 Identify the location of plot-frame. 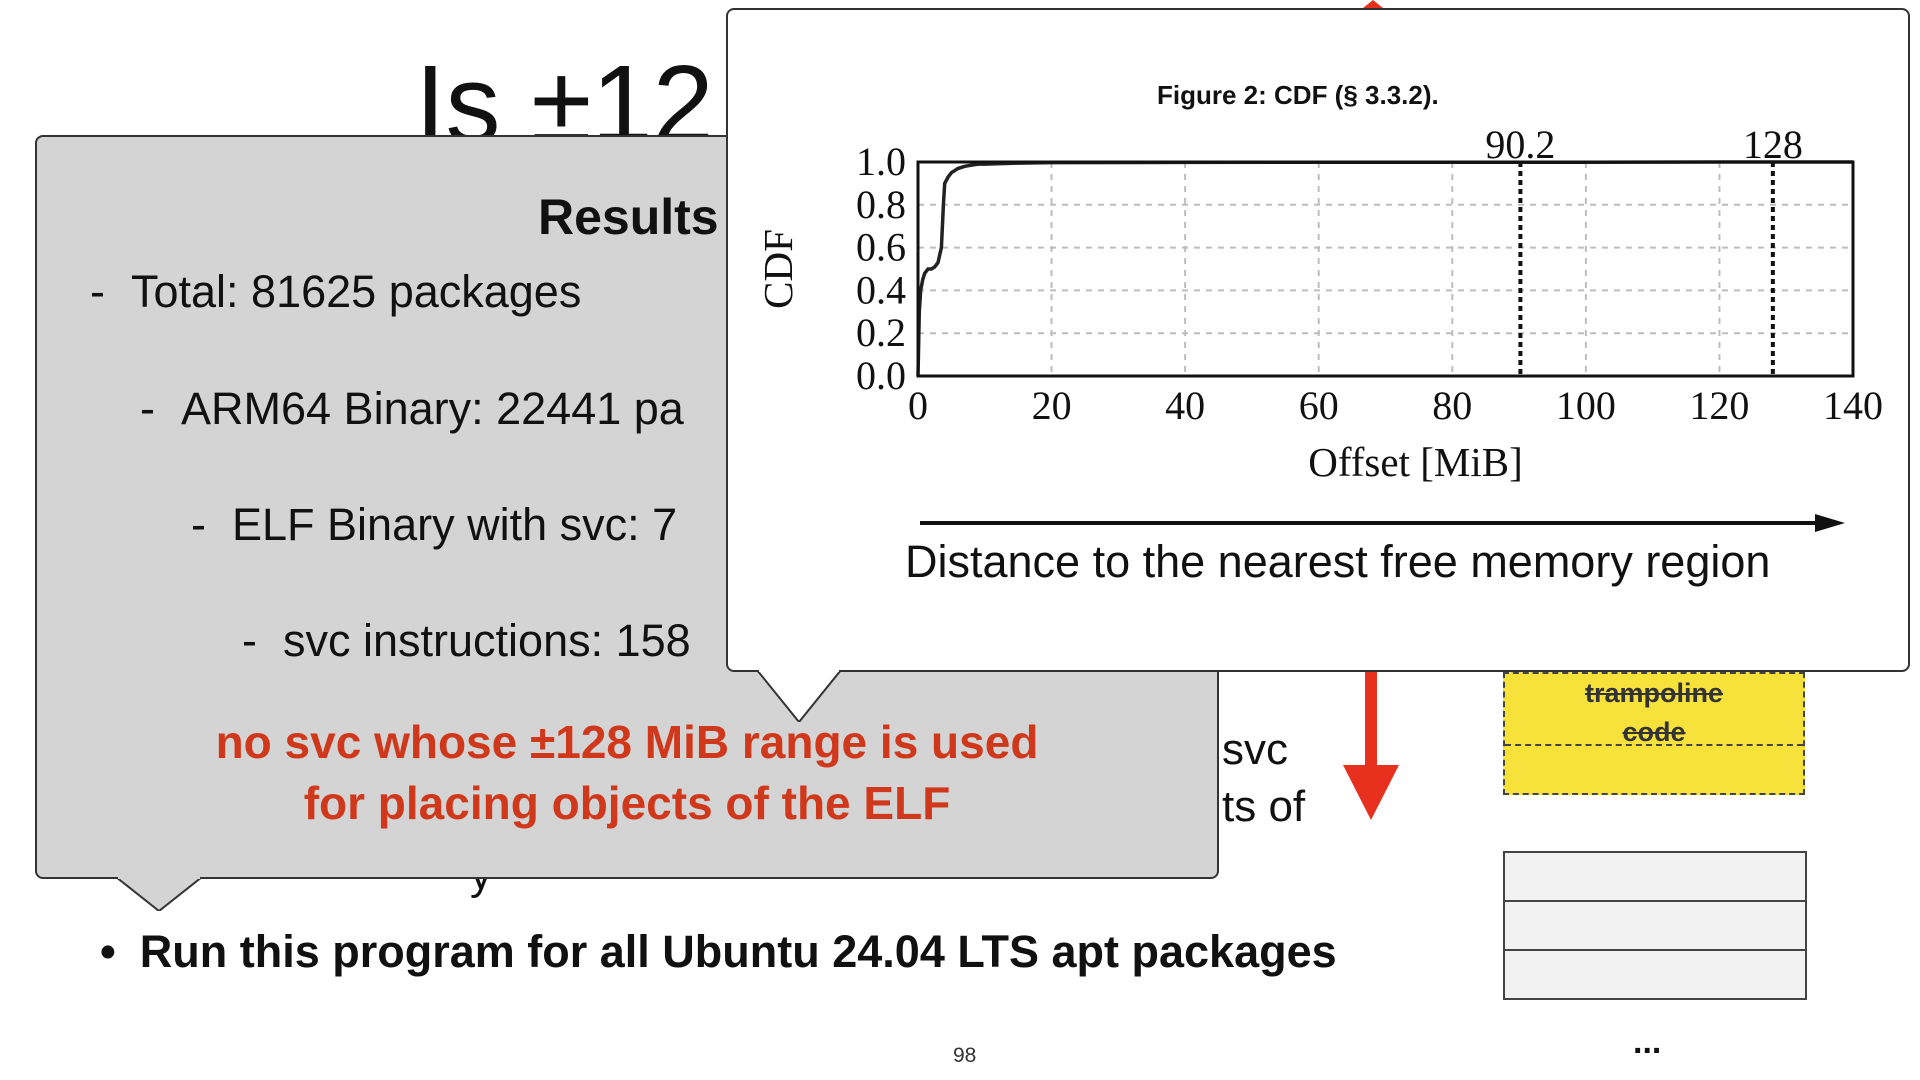
(1385, 269).